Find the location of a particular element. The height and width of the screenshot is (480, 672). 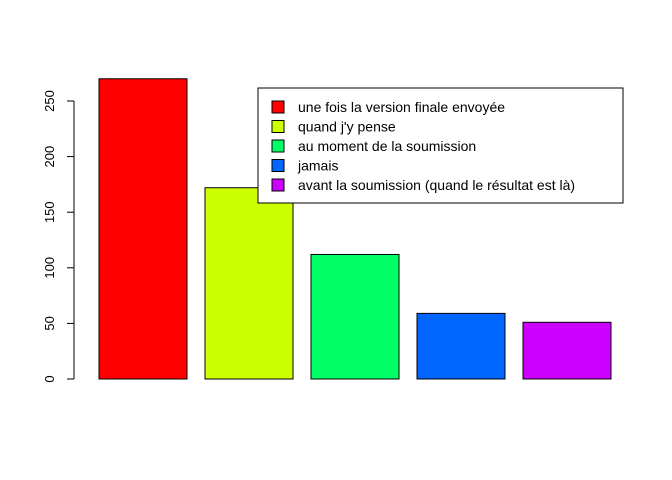

legend-box is located at coordinates (440, 145).